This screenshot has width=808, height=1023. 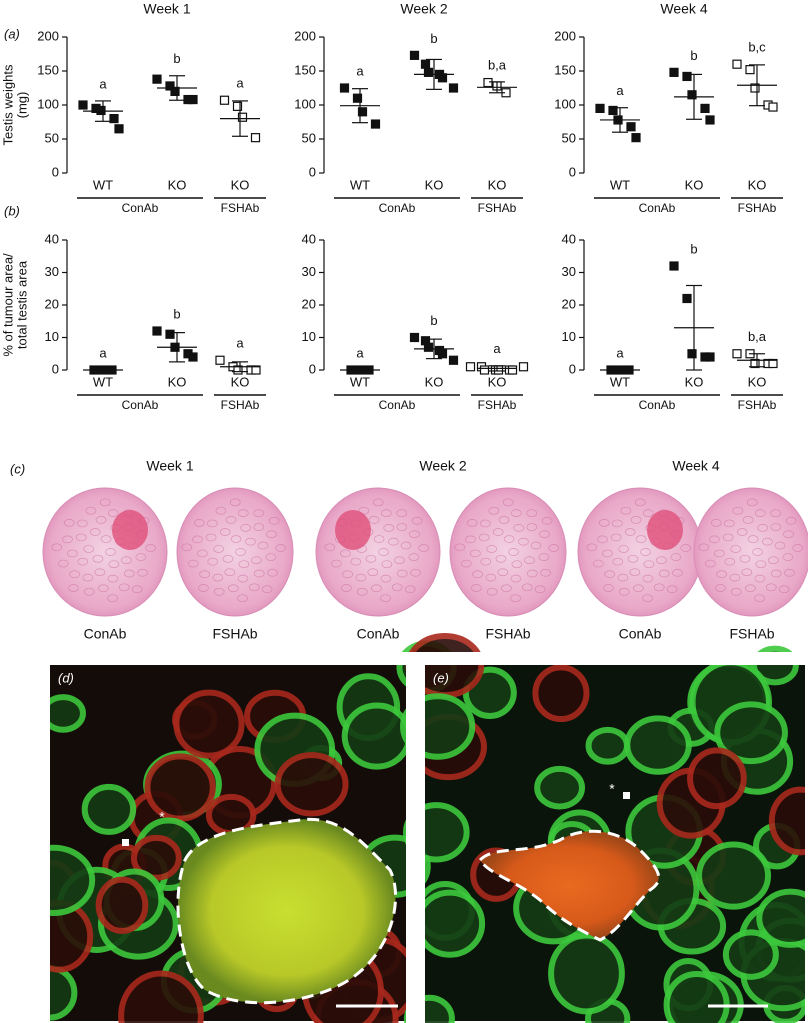 What do you see at coordinates (162, 817) in the screenshot?
I see `annotation: *` at bounding box center [162, 817].